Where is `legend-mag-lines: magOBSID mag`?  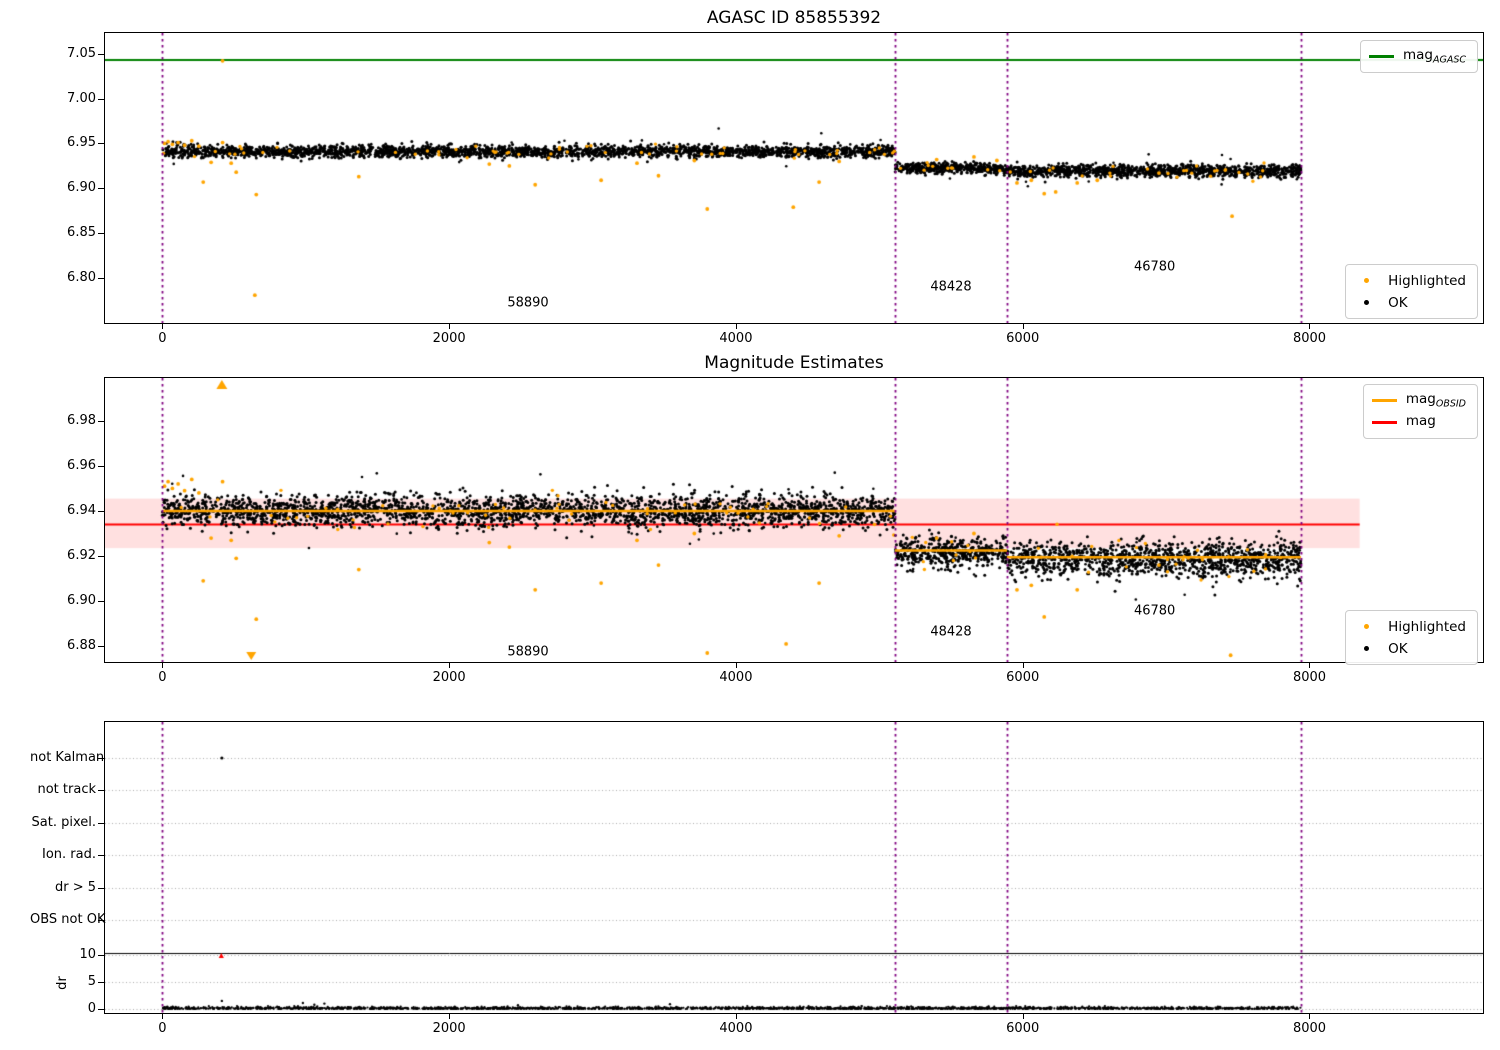
legend-mag-lines: magOBSID mag is located at coordinates (1420, 411).